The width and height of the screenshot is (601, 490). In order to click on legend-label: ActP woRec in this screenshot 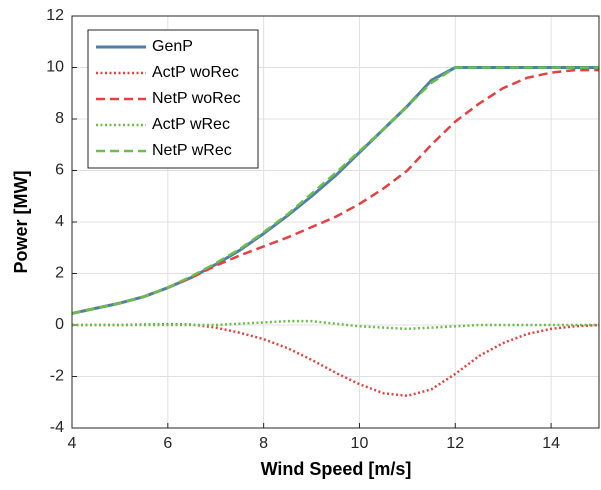, I will do `click(195, 72)`.